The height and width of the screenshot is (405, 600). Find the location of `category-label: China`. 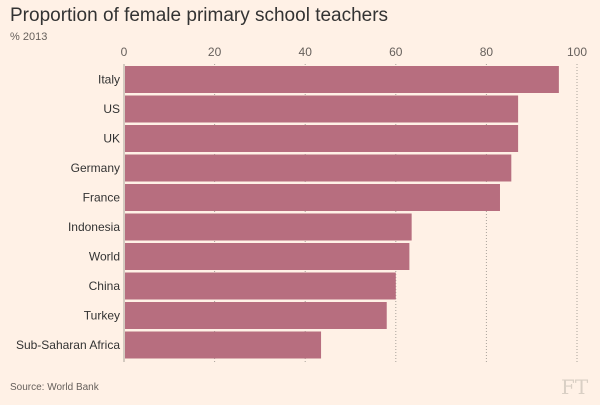

category-label: China is located at coordinates (105, 286).